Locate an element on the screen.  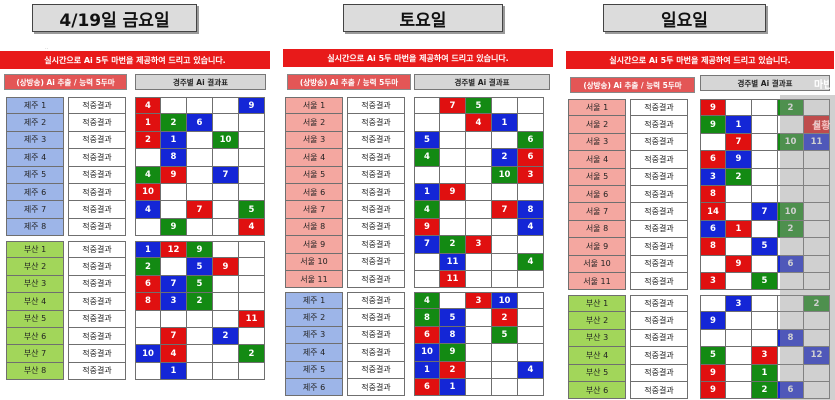
race-label: 서울 3 is located at coordinates (597, 142).